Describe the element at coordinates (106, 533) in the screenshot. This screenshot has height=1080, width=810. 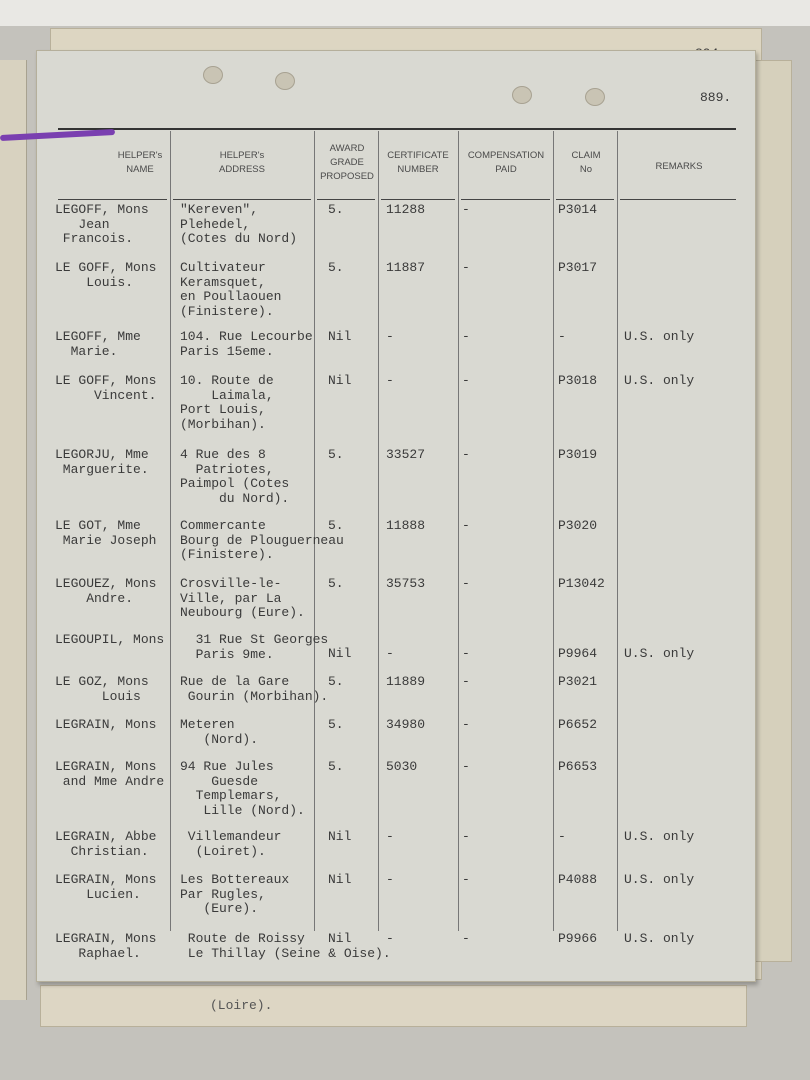
I see `cell-name: LE GOT, Mme Marie Joseph` at that location.